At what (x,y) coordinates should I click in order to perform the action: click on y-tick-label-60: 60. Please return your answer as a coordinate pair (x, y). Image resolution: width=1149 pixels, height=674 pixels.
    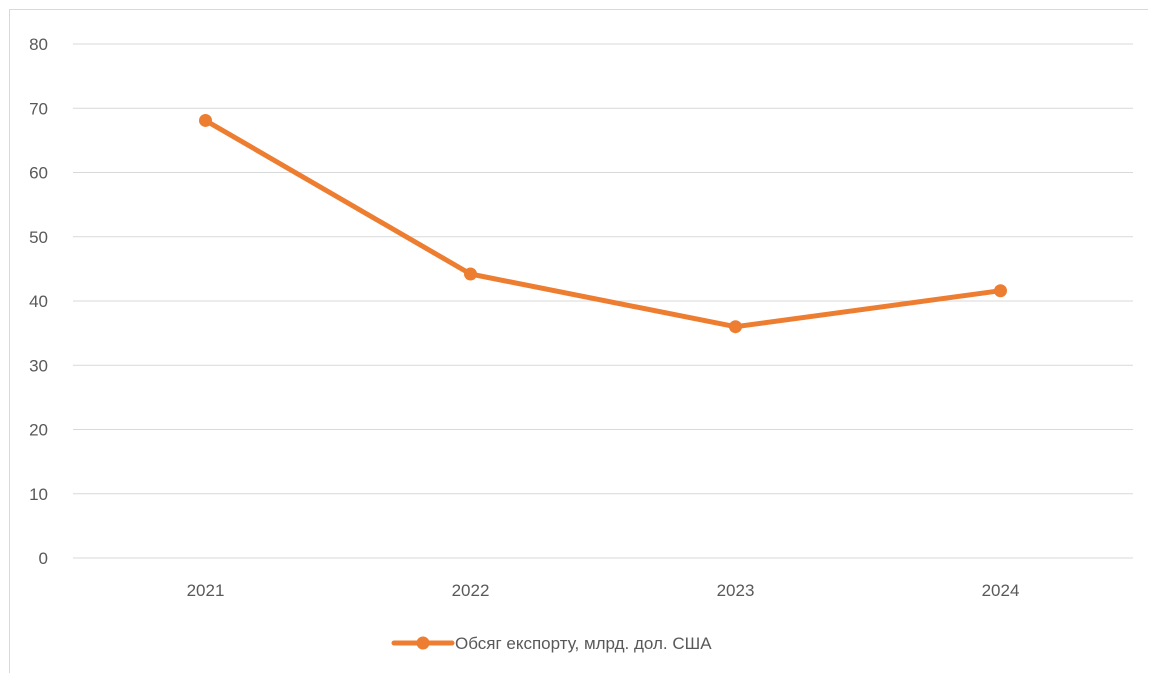
    Looking at the image, I should click on (38, 173).